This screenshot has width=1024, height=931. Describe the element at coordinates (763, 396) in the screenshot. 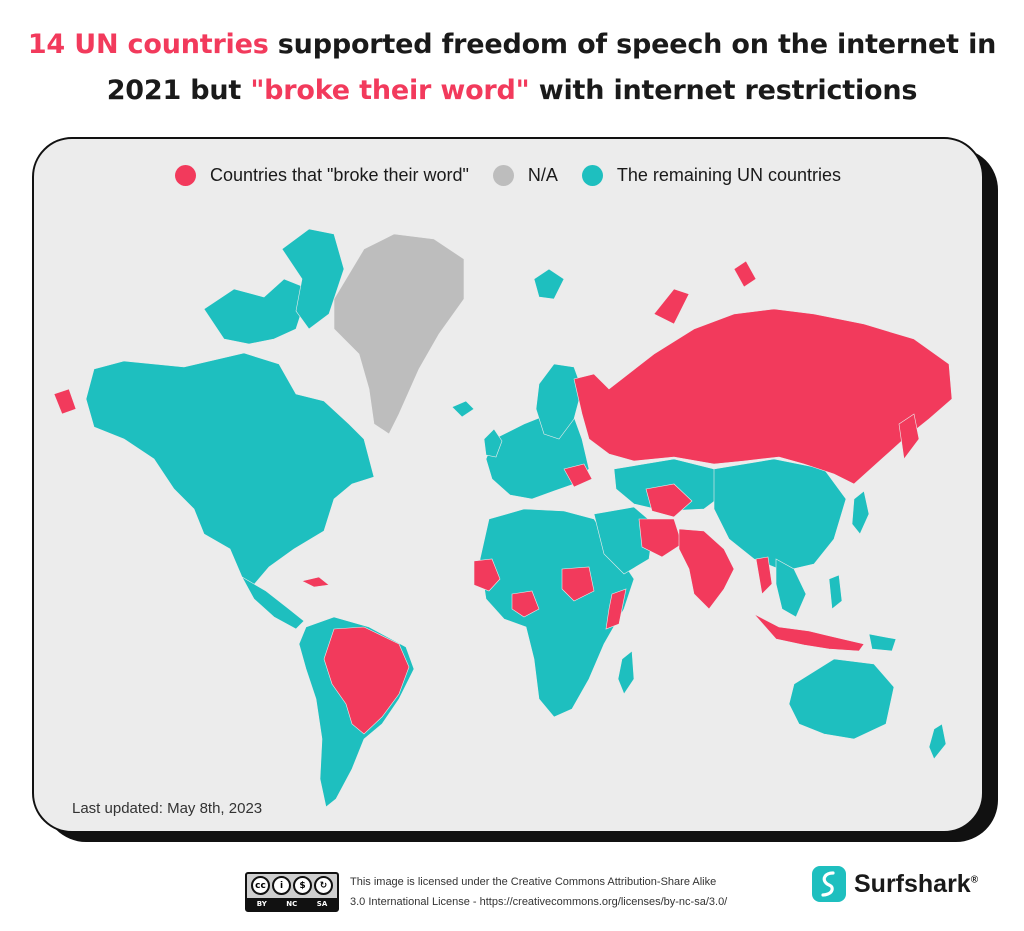

I see `russia` at that location.